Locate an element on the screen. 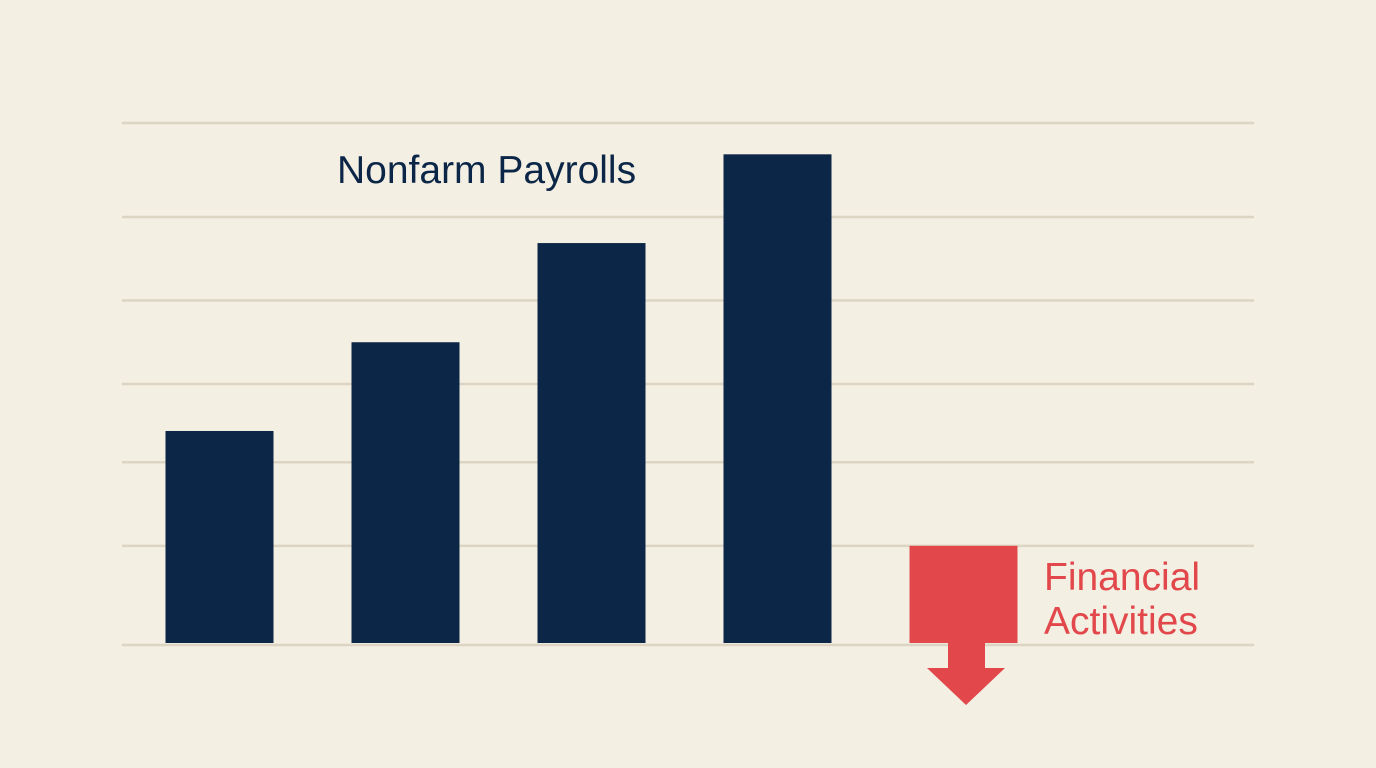 The width and height of the screenshot is (1376, 768). legend-label: Financial Activities is located at coordinates (1122, 599).